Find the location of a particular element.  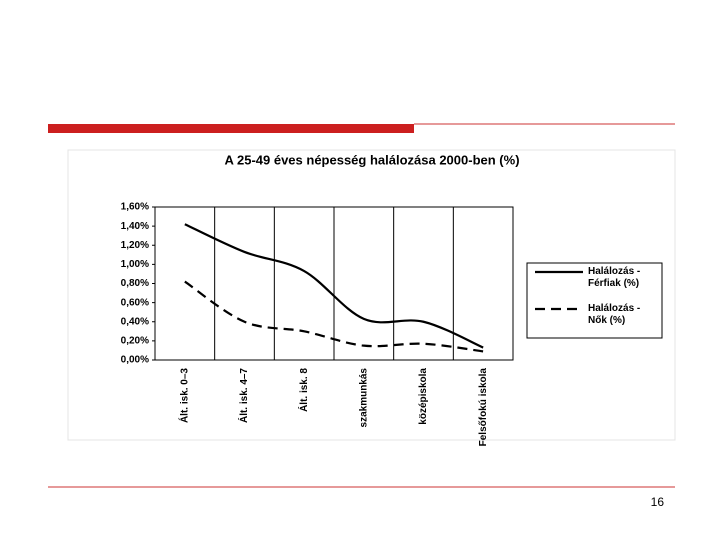

legend-box is located at coordinates (594, 300).